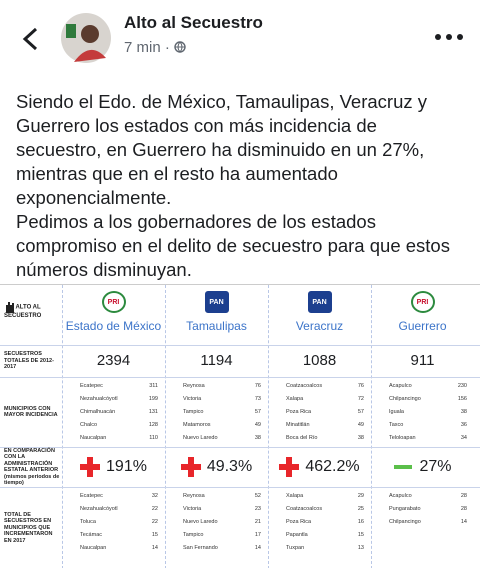  Describe the element at coordinates (153, 438) in the screenshot. I see `municipality-count: 110` at that location.